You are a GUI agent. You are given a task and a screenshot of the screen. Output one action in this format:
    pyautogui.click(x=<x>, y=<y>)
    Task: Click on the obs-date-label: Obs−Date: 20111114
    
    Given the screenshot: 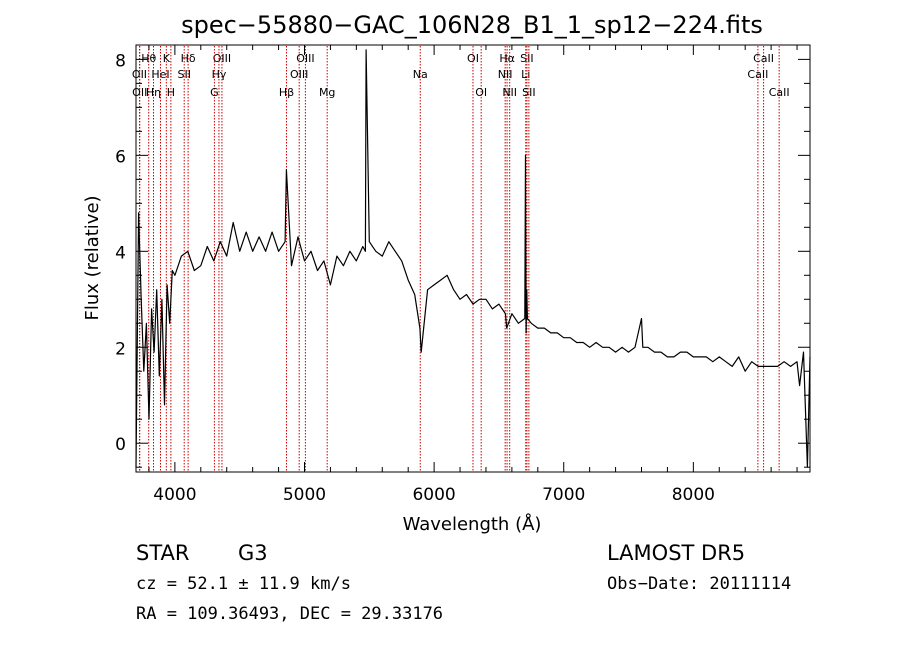 What is the action you would take?
    pyautogui.click(x=699, y=584)
    